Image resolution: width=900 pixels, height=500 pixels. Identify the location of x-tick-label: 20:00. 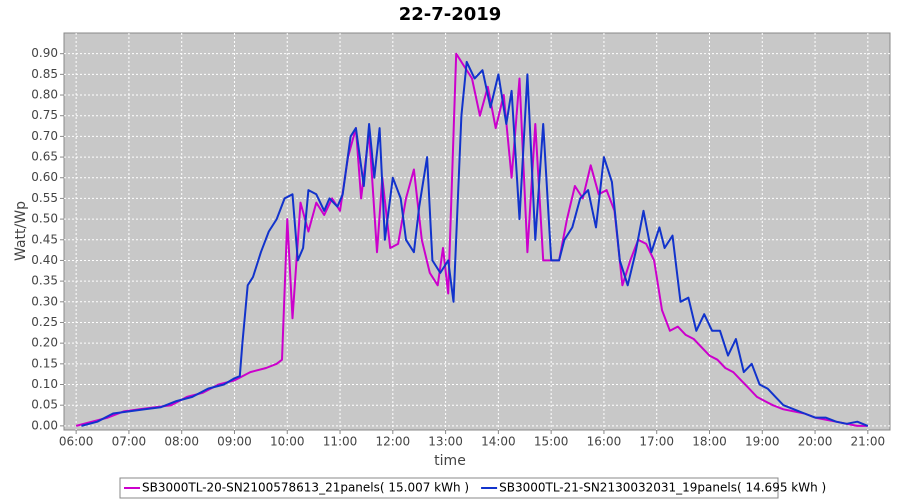
(815, 442).